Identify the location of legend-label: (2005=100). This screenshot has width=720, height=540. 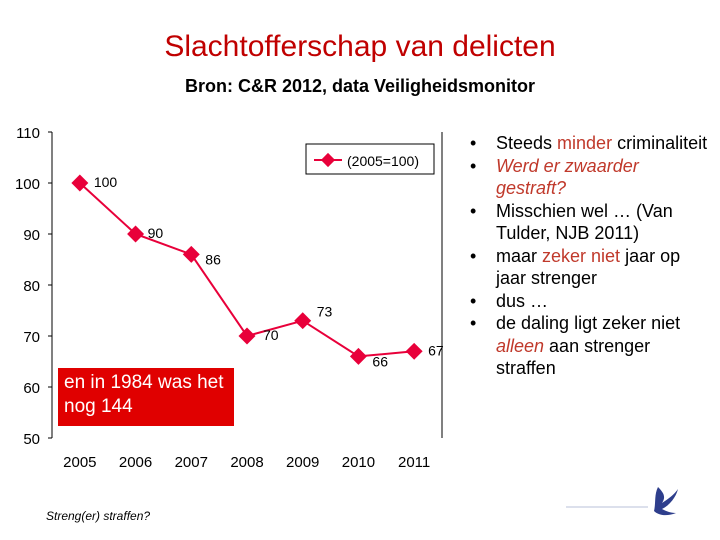
(383, 161).